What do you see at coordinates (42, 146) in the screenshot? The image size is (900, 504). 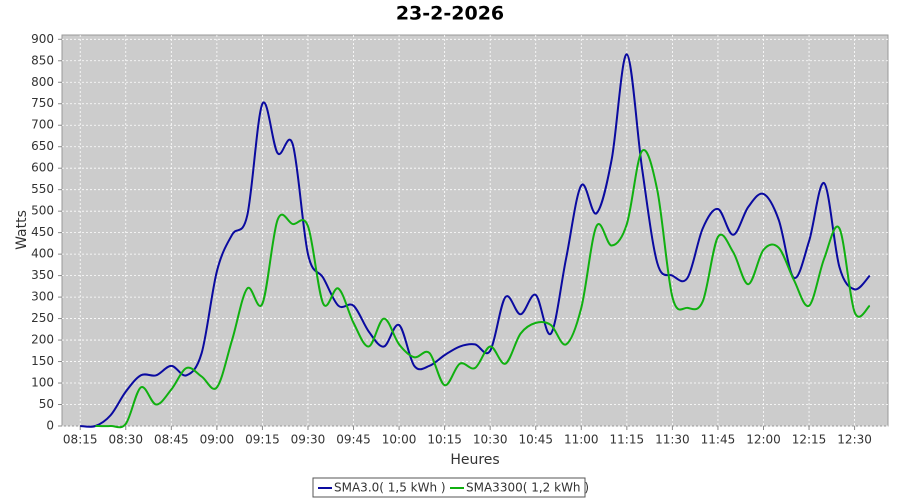 I see `y-tick-label: 650` at bounding box center [42, 146].